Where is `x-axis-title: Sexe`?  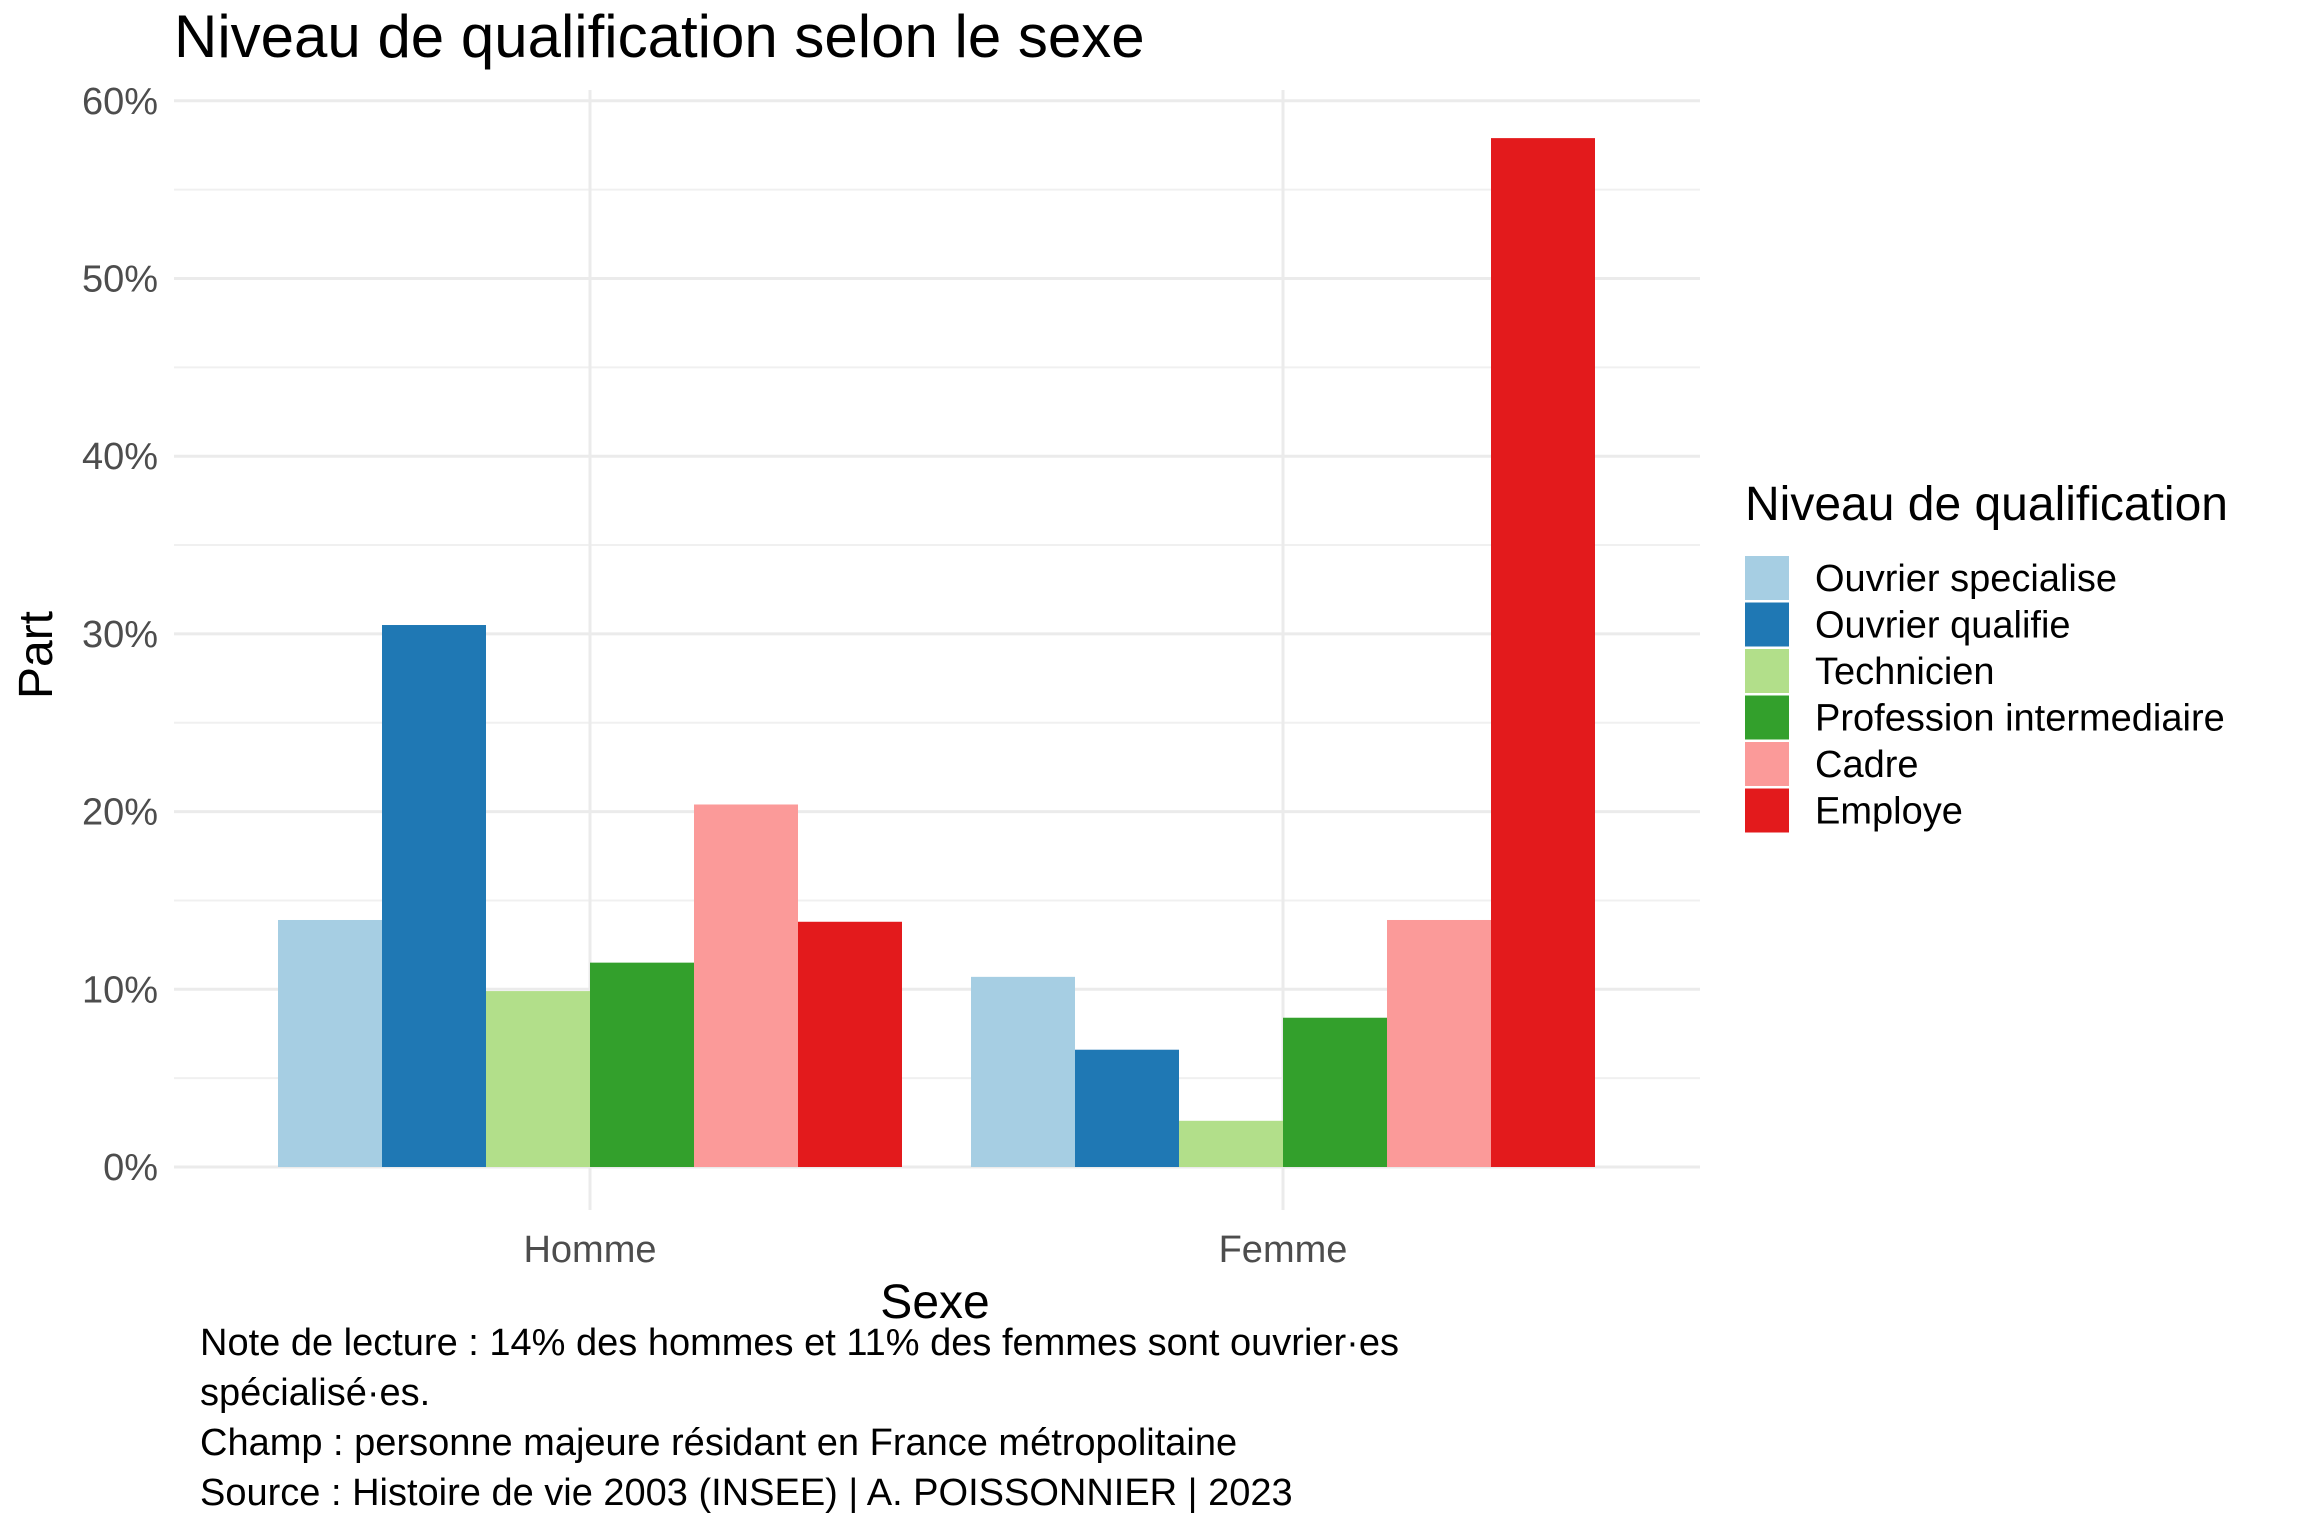 x-axis-title: Sexe is located at coordinates (934, 1302).